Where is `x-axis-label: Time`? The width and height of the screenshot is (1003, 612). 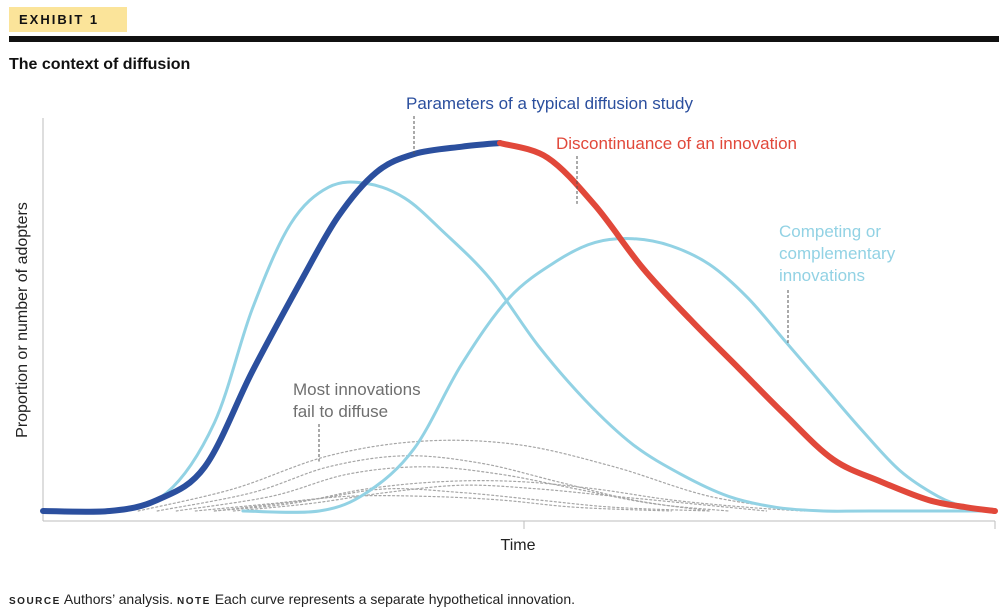 x-axis-label: Time is located at coordinates (518, 545).